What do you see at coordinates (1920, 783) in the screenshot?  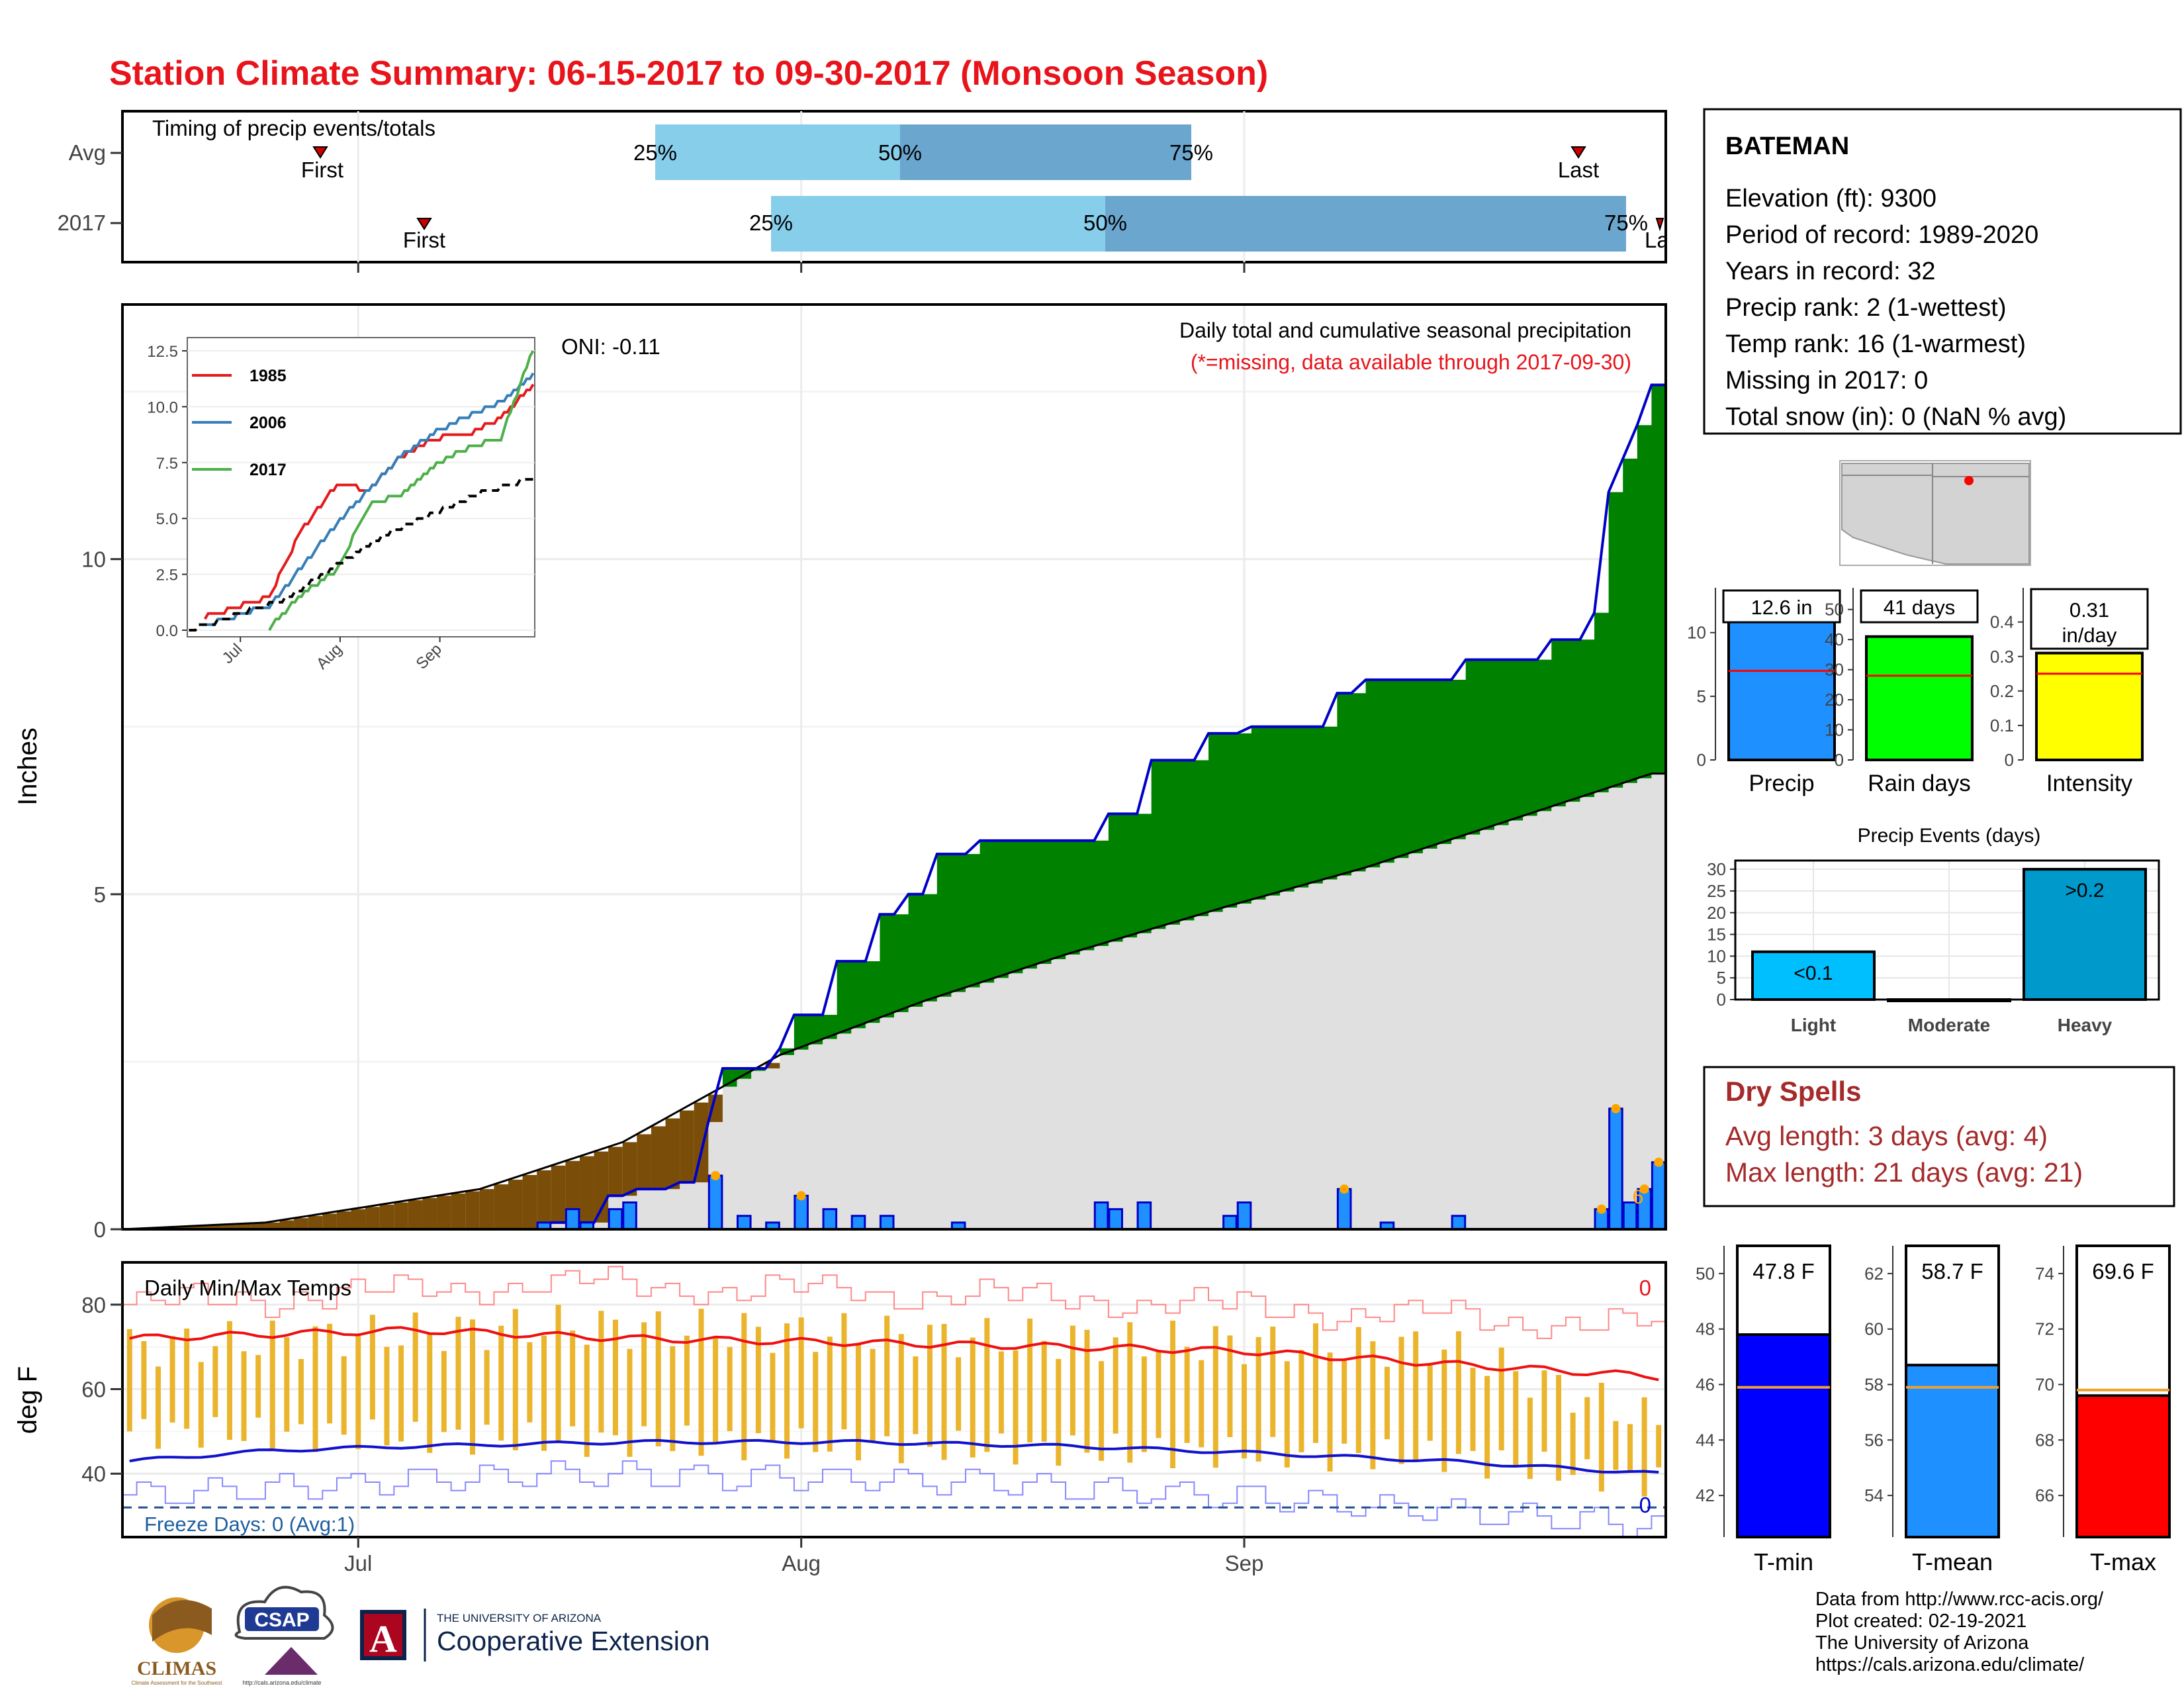 I see `mini-bar-name-1: Rain days` at bounding box center [1920, 783].